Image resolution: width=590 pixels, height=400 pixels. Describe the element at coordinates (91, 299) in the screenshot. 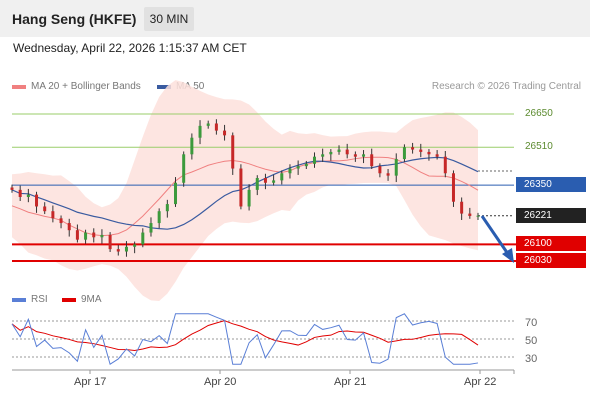

I see `legend-9ma-label: 9MA` at that location.